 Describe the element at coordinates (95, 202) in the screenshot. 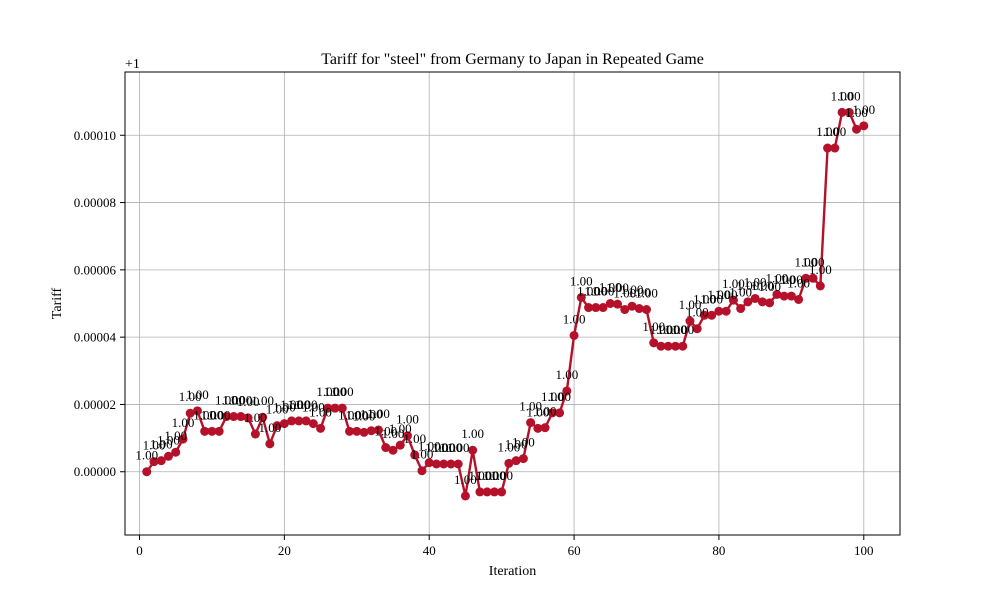

I see `y-tick-label: 0.00008` at that location.